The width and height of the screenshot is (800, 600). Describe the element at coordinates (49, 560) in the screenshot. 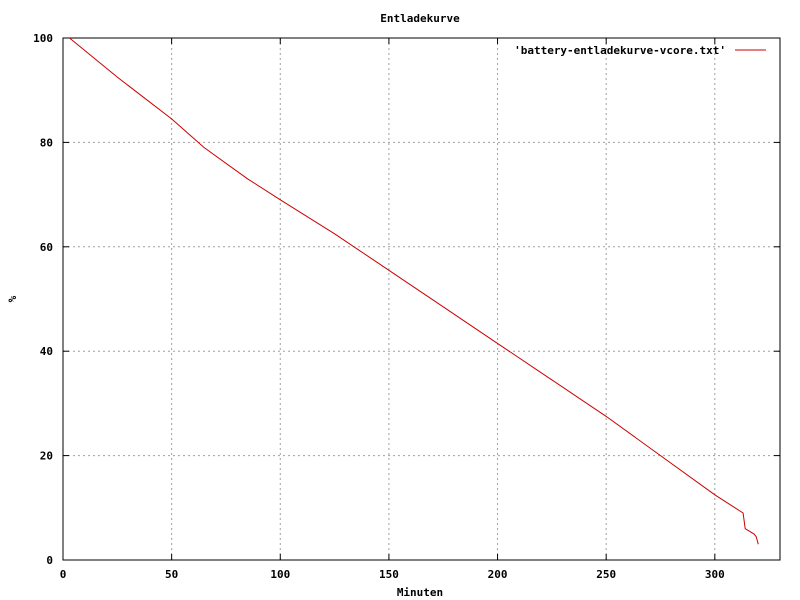

I see `y-tick-label: 0` at that location.